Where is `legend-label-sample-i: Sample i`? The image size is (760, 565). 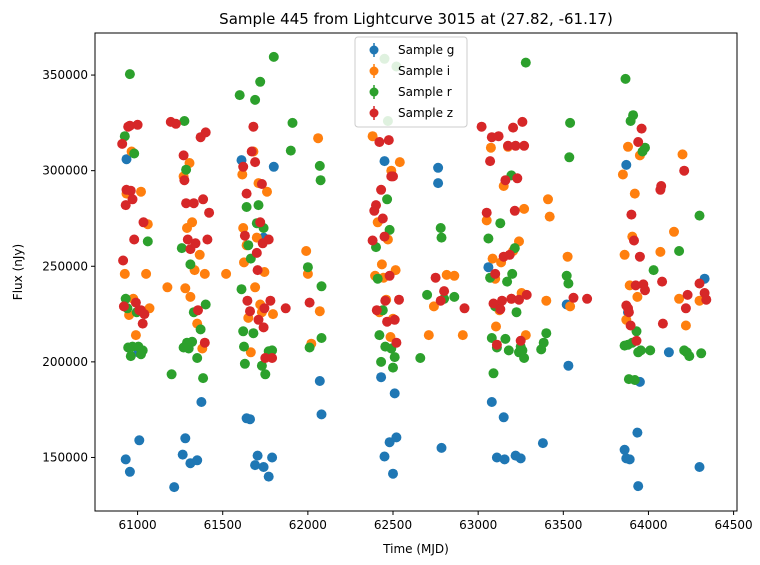 legend-label-sample-i: Sample i is located at coordinates (424, 71).